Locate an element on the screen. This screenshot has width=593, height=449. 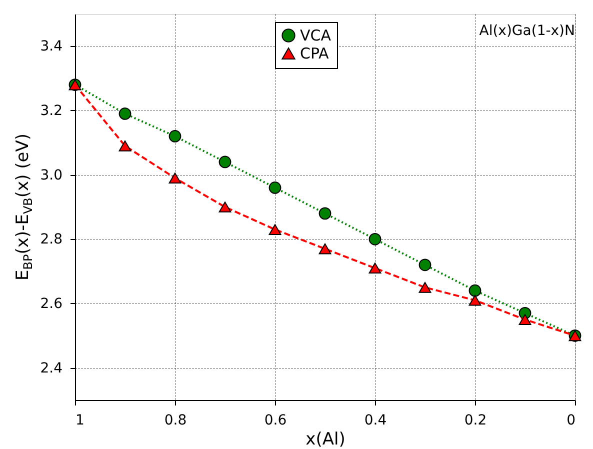
y-tick-label: 3.2 is located at coordinates (51, 111).